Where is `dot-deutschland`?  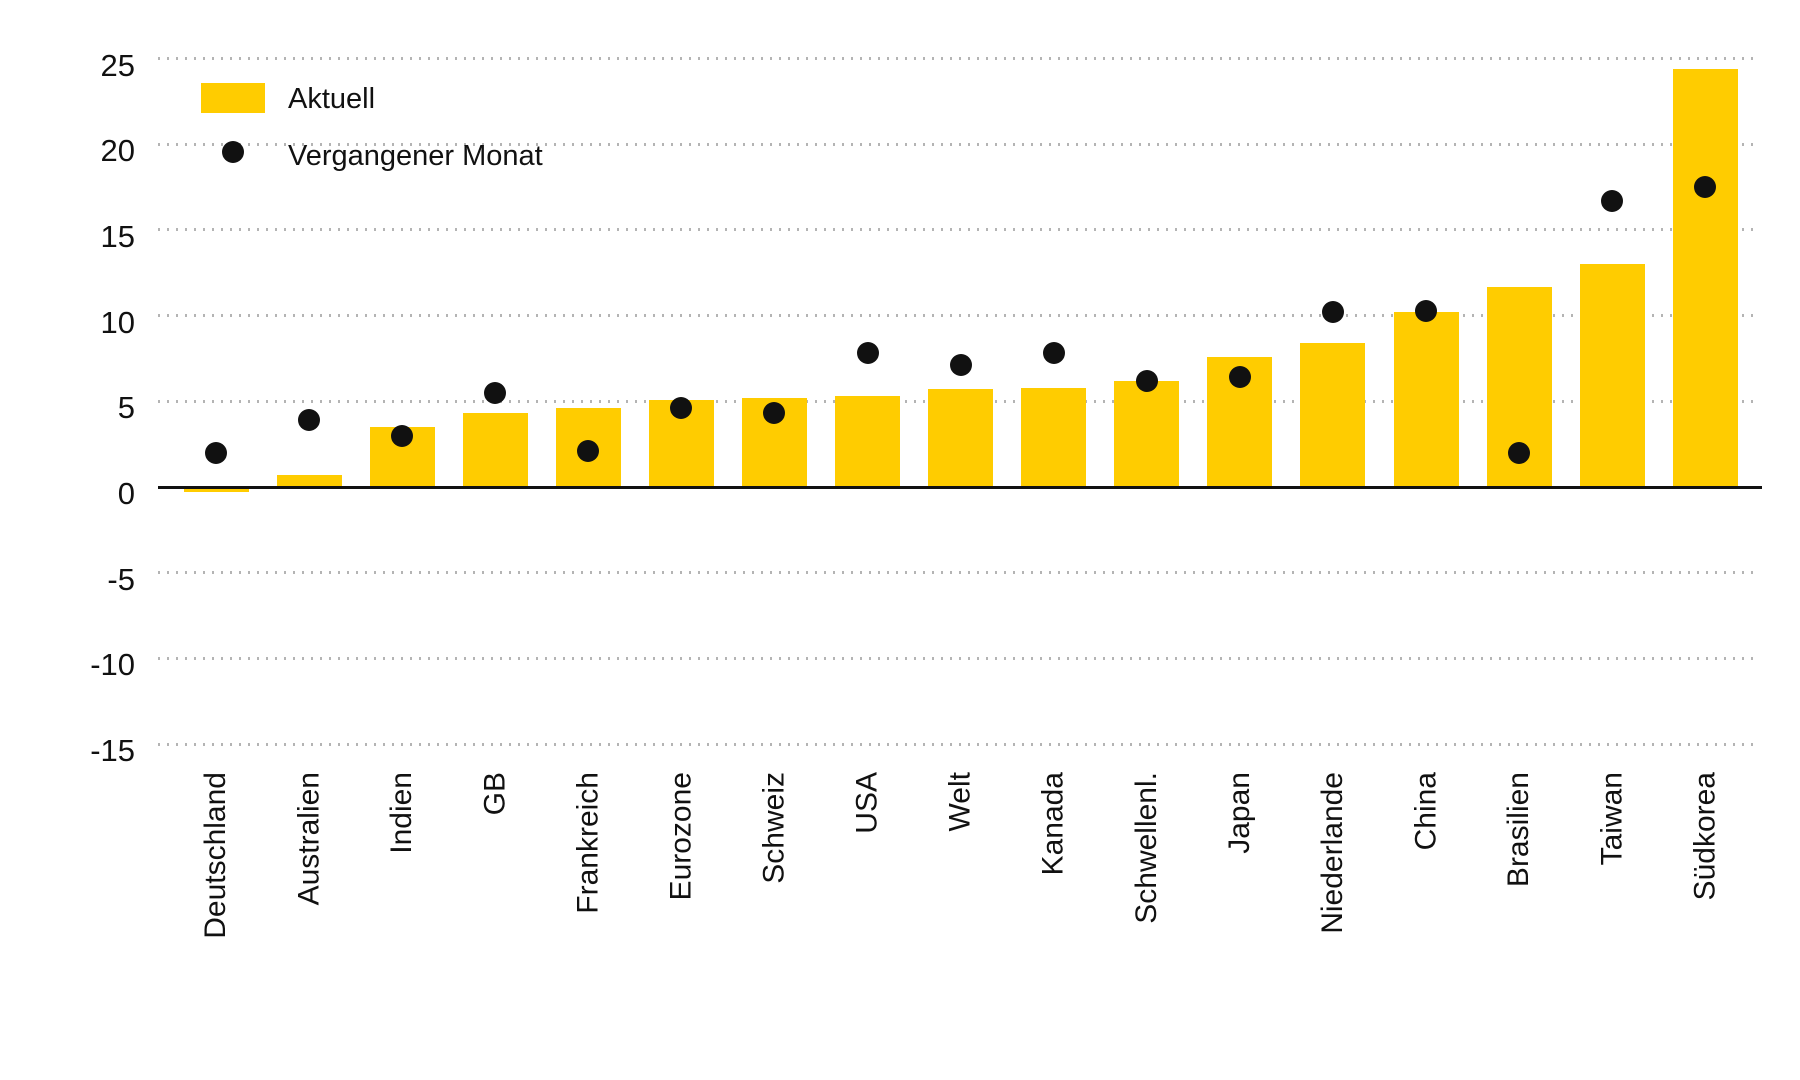 dot-deutschland is located at coordinates (216, 452).